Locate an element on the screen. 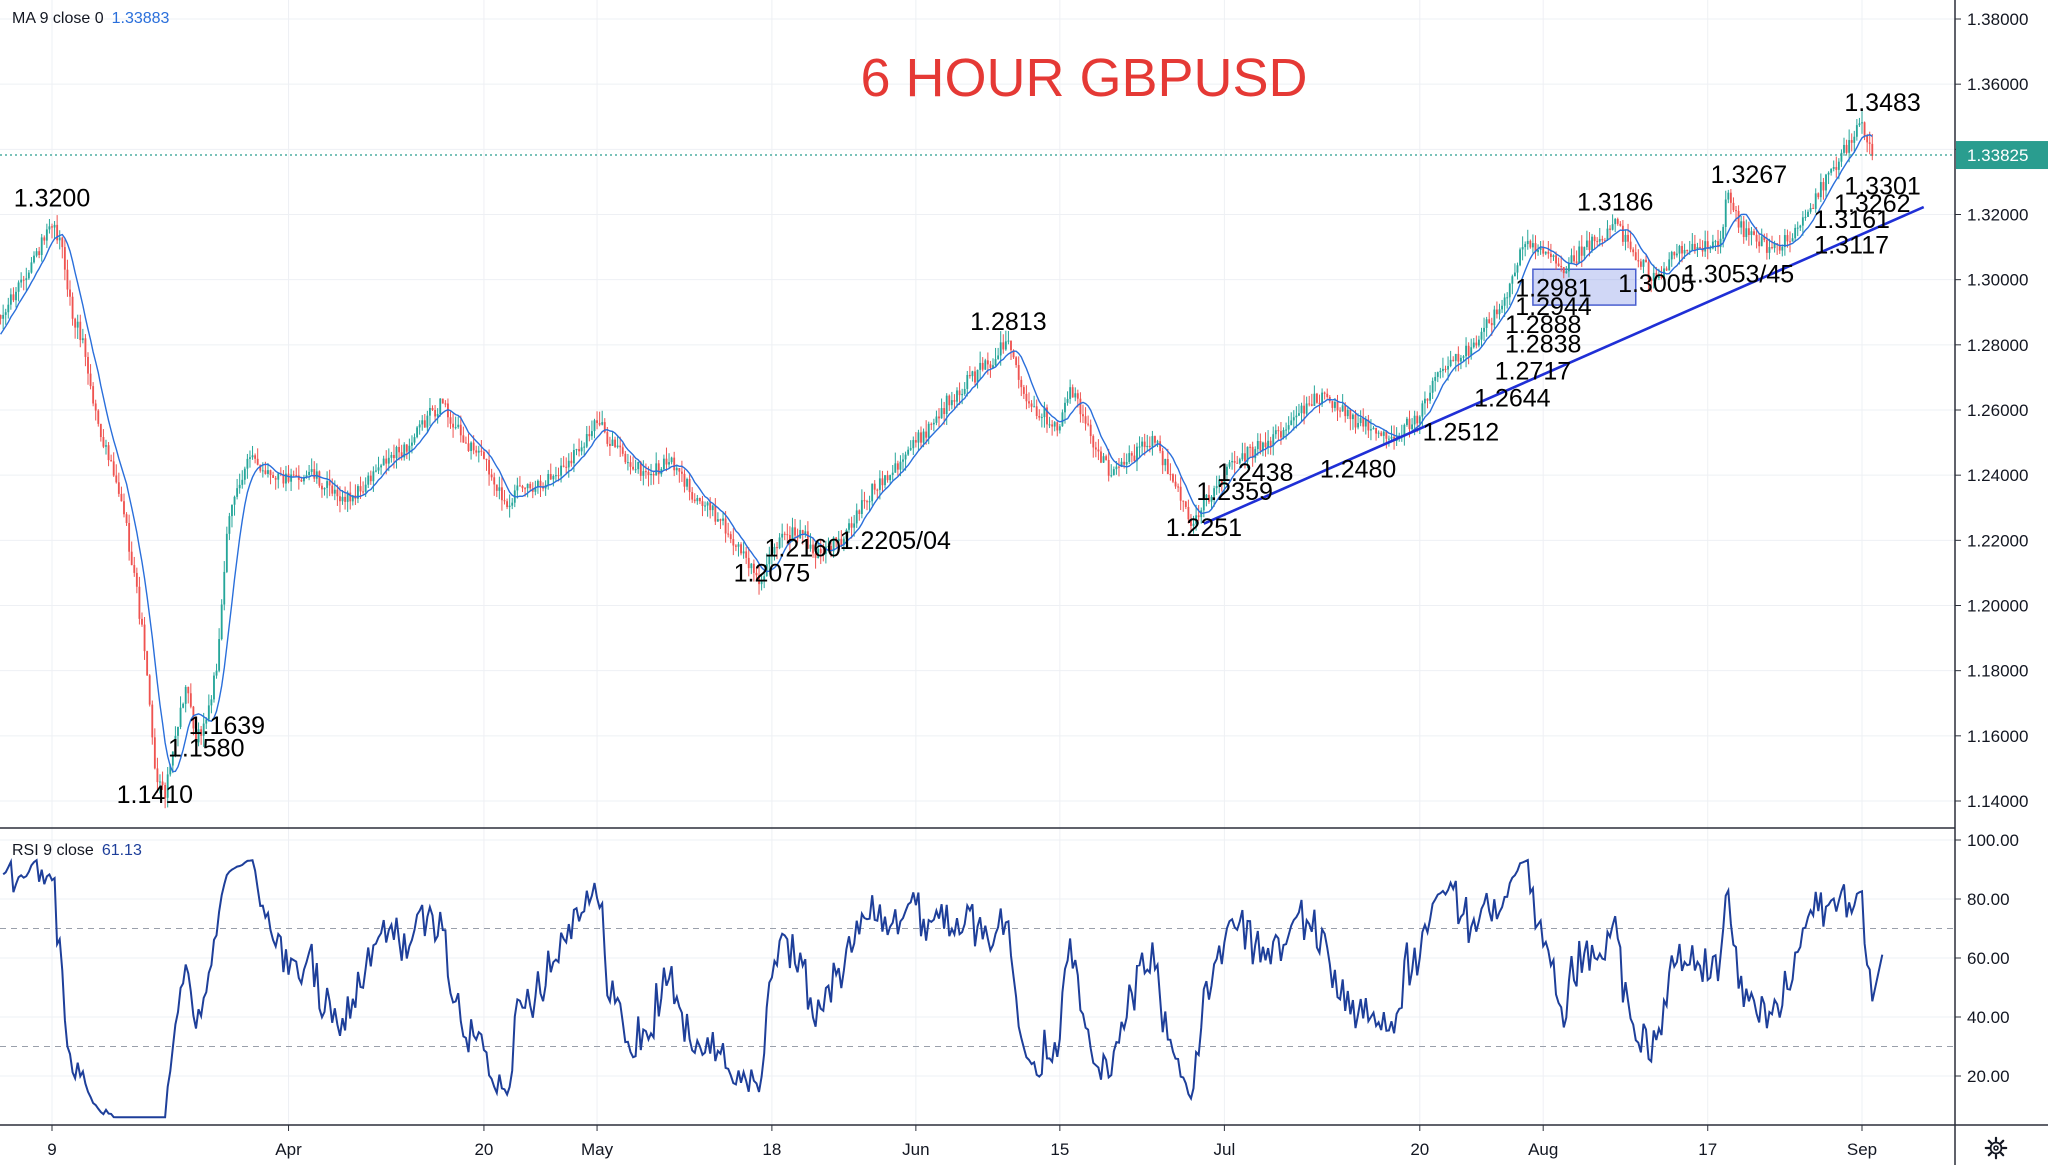 Image resolution: width=2048 pixels, height=1165 pixels. time-tick-label: Apr is located at coordinates (288, 1149).